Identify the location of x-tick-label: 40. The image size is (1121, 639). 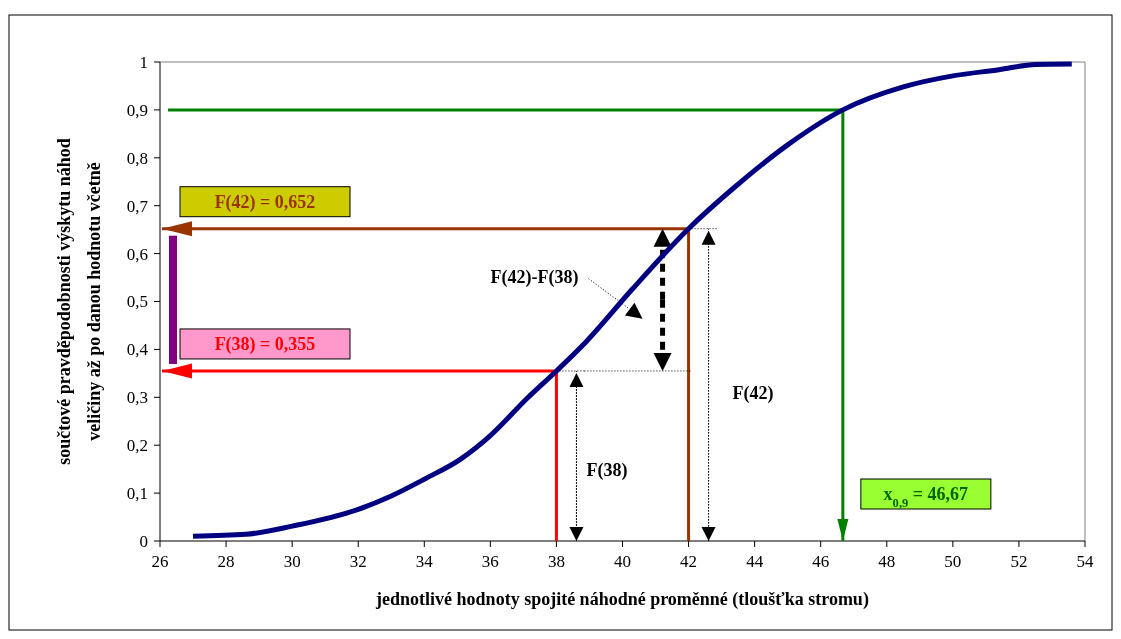
(622, 561).